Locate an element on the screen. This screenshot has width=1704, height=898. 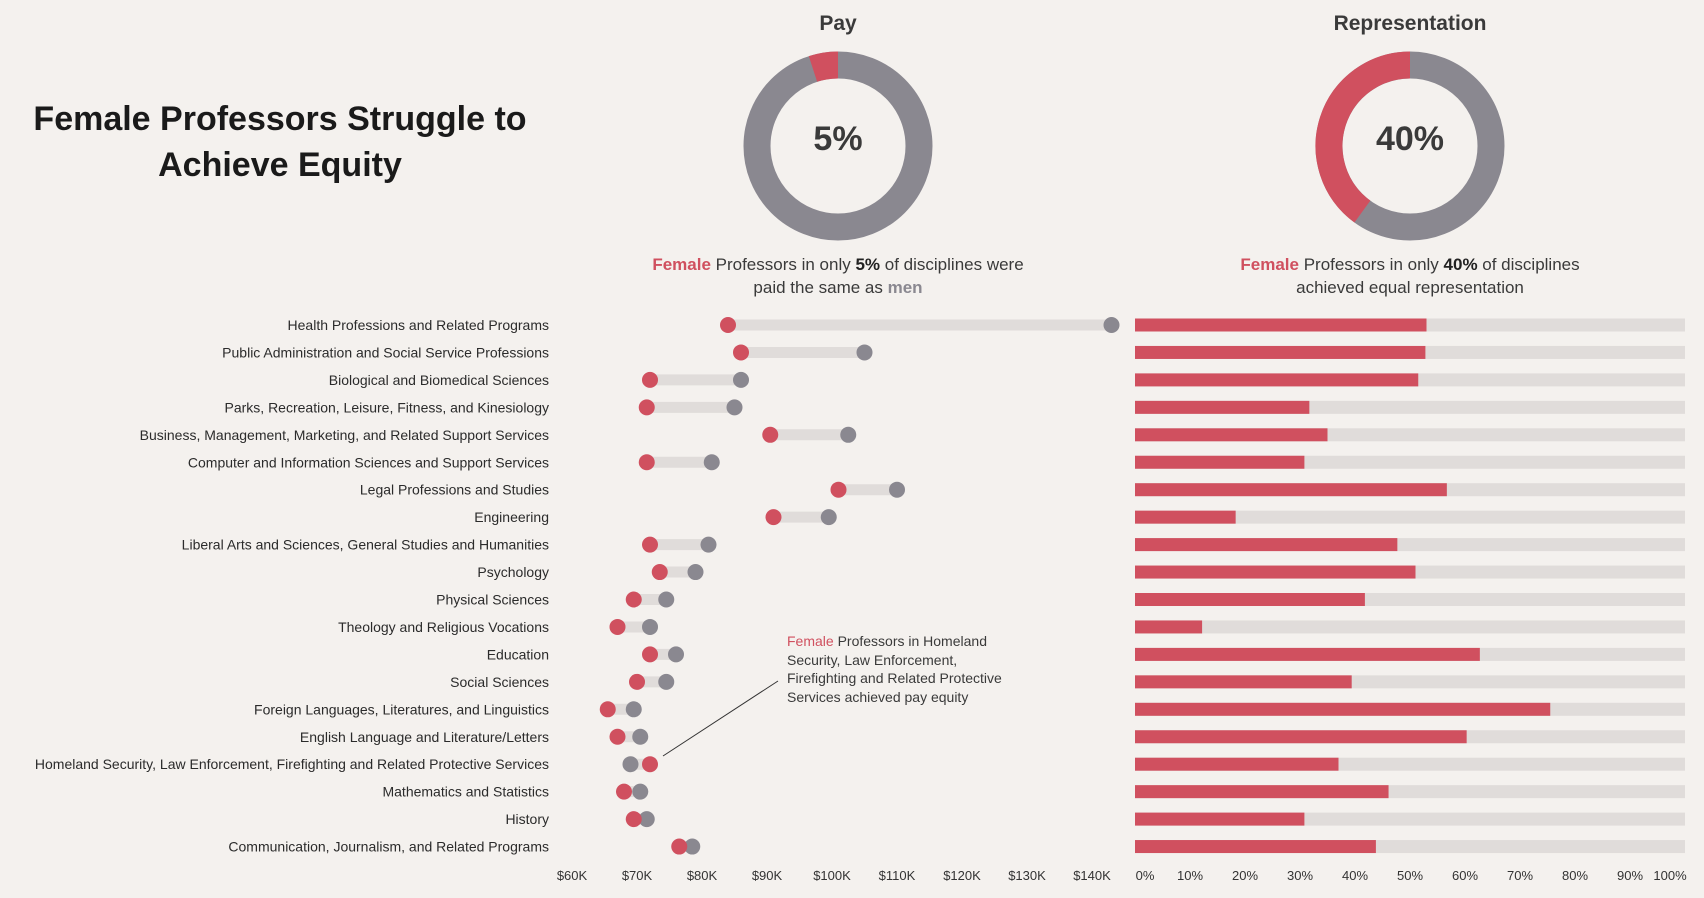
rep-donut-female-arc is located at coordinates (1363, 137).